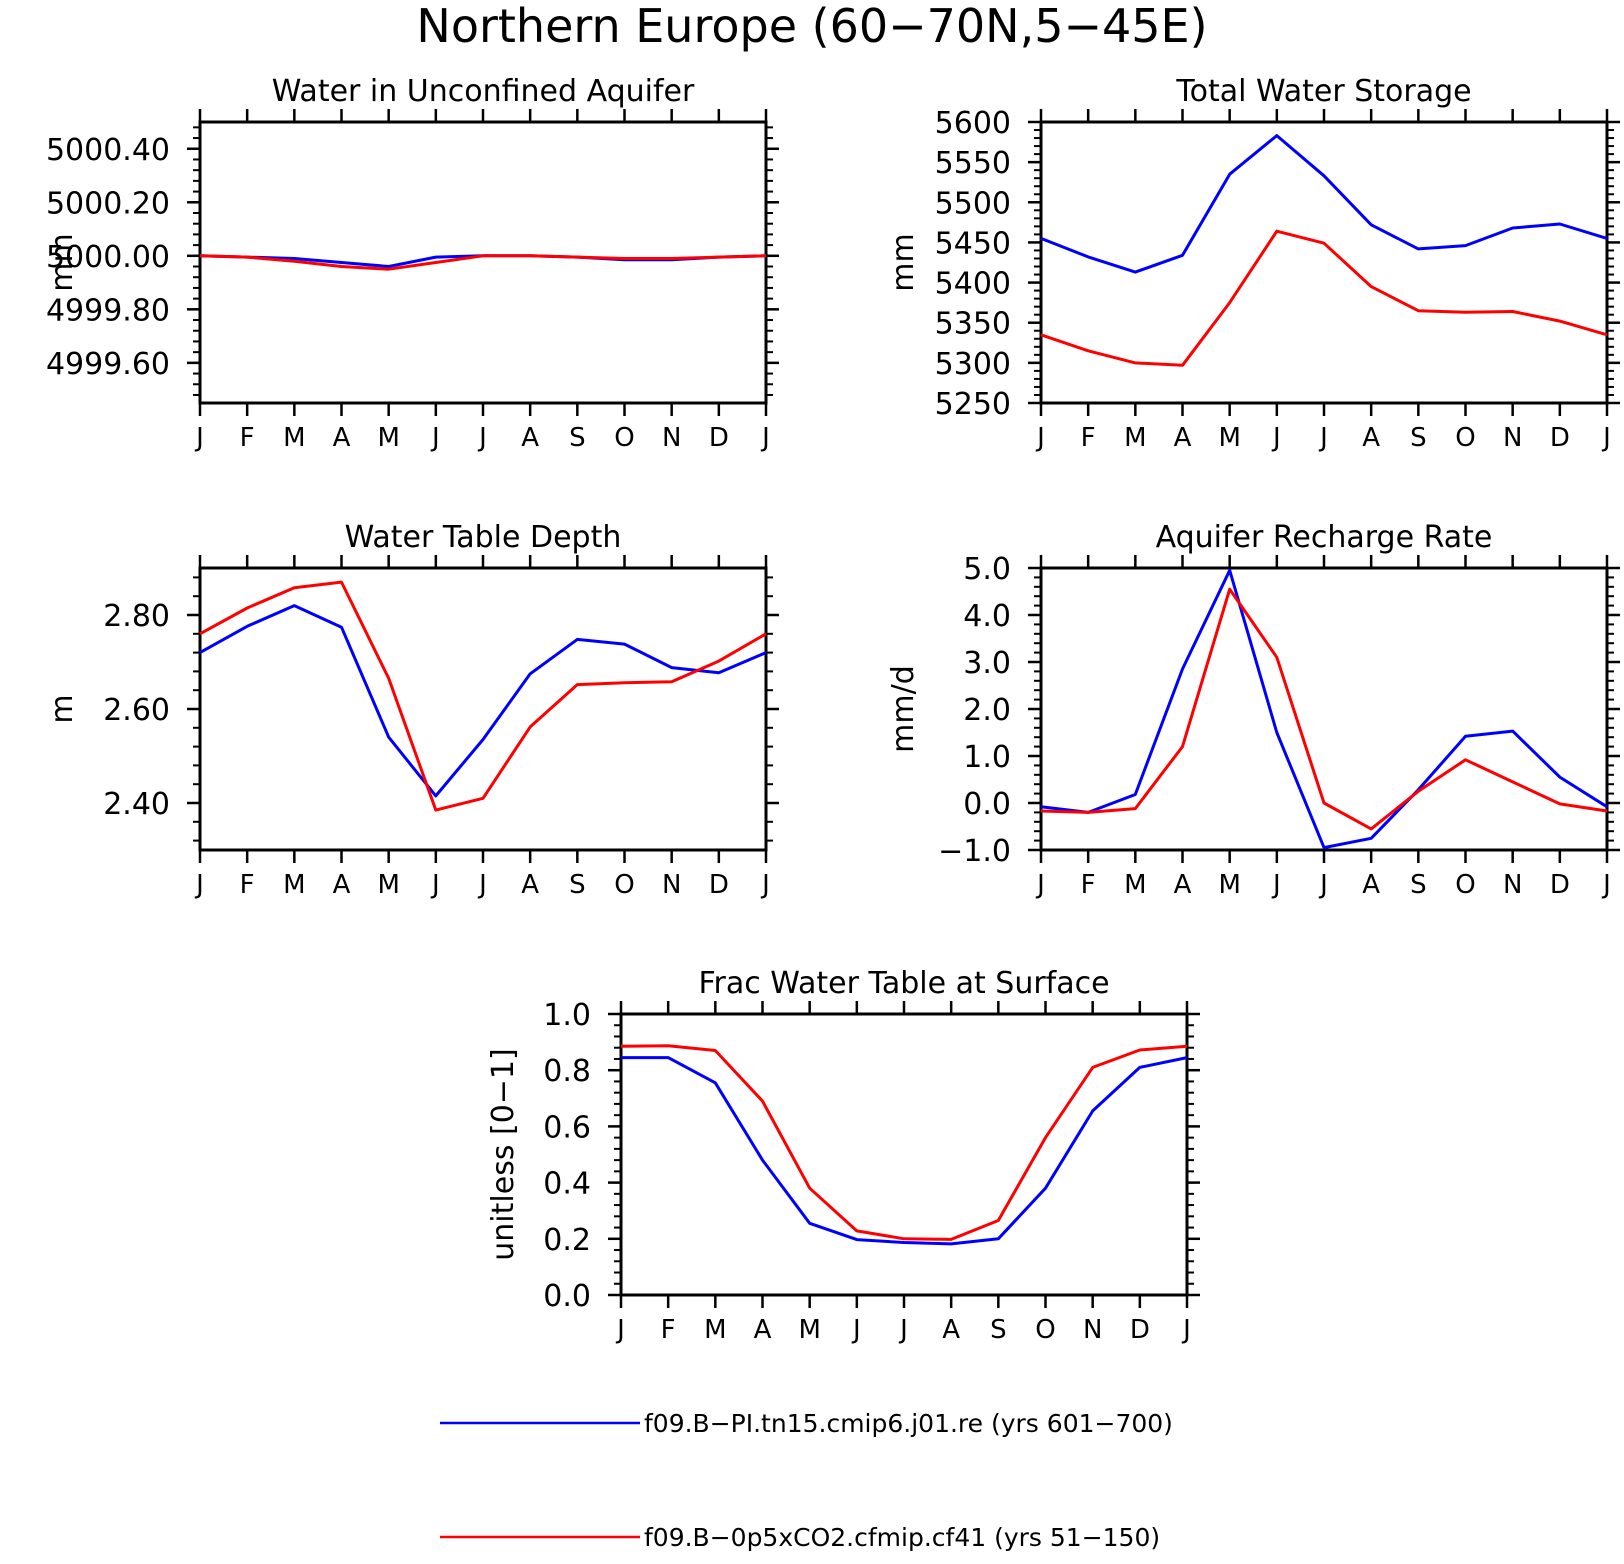  I want to click on y-tick-label: 5.0, so click(987, 569).